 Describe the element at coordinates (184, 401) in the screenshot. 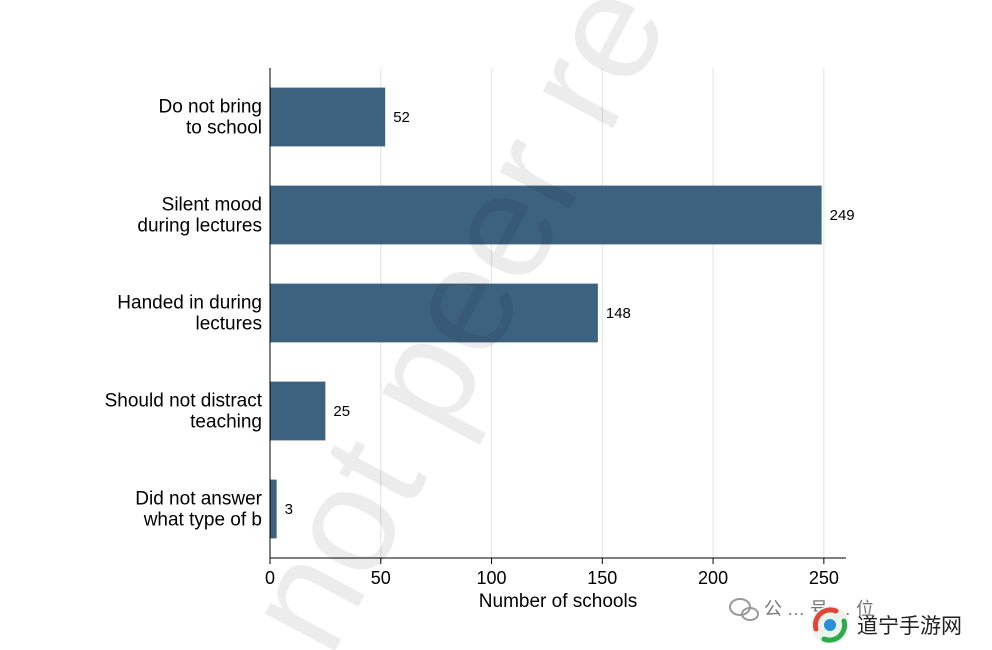

I see `category-label: Should not distract` at that location.